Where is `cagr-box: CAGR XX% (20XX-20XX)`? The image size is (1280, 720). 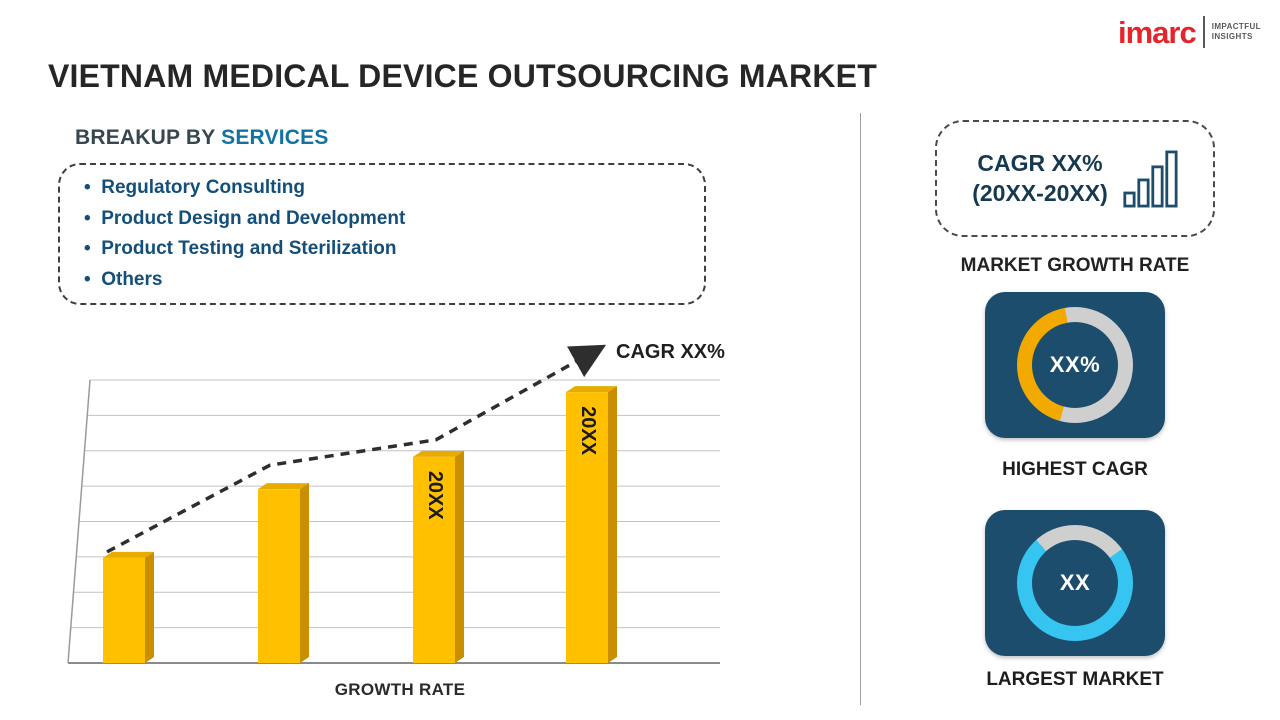
cagr-box: CAGR XX% (20XX-20XX) is located at coordinates (1075, 178).